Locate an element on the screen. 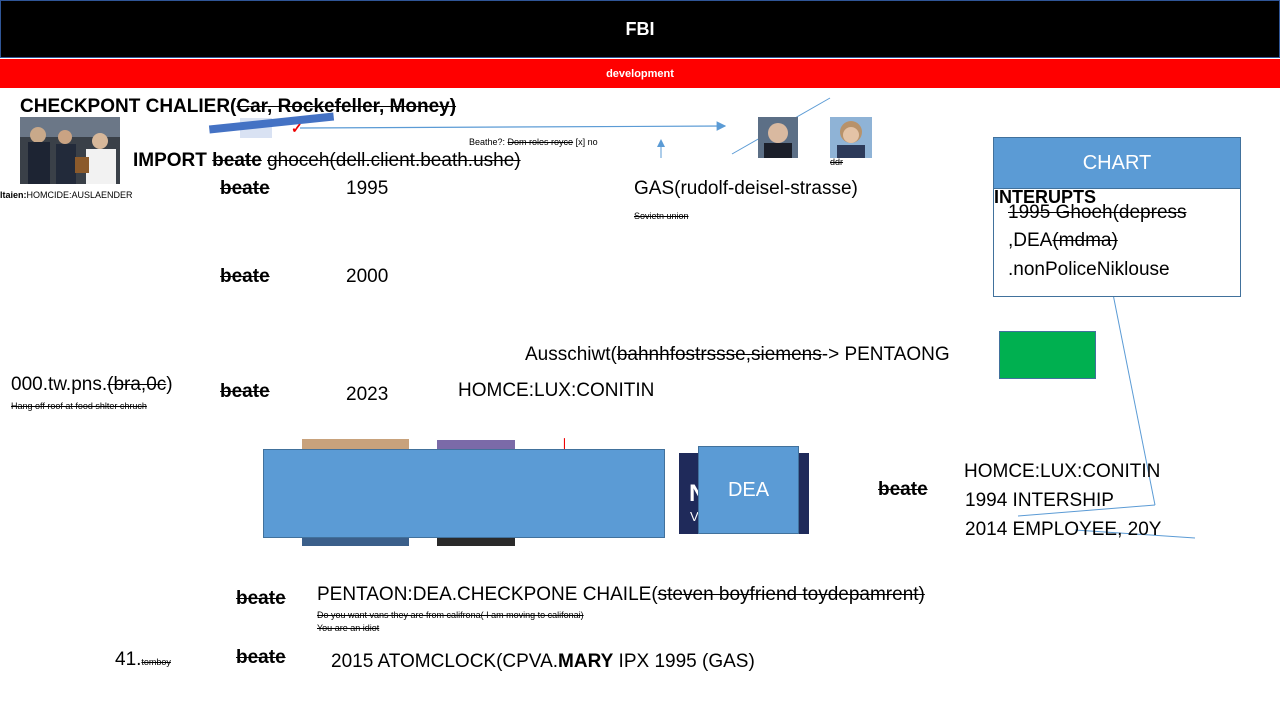 The height and width of the screenshot is (720, 1280). arrow-to-chart is located at coordinates (1132, 397).